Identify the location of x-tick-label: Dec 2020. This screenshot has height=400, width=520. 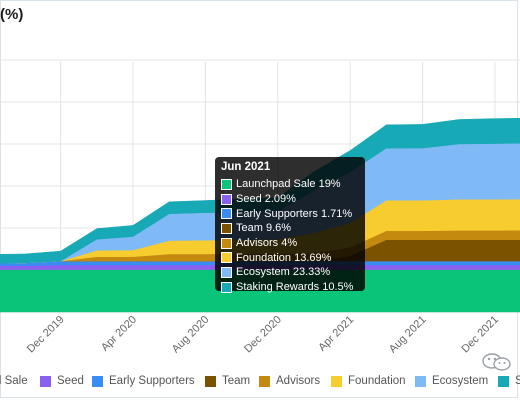
(263, 335).